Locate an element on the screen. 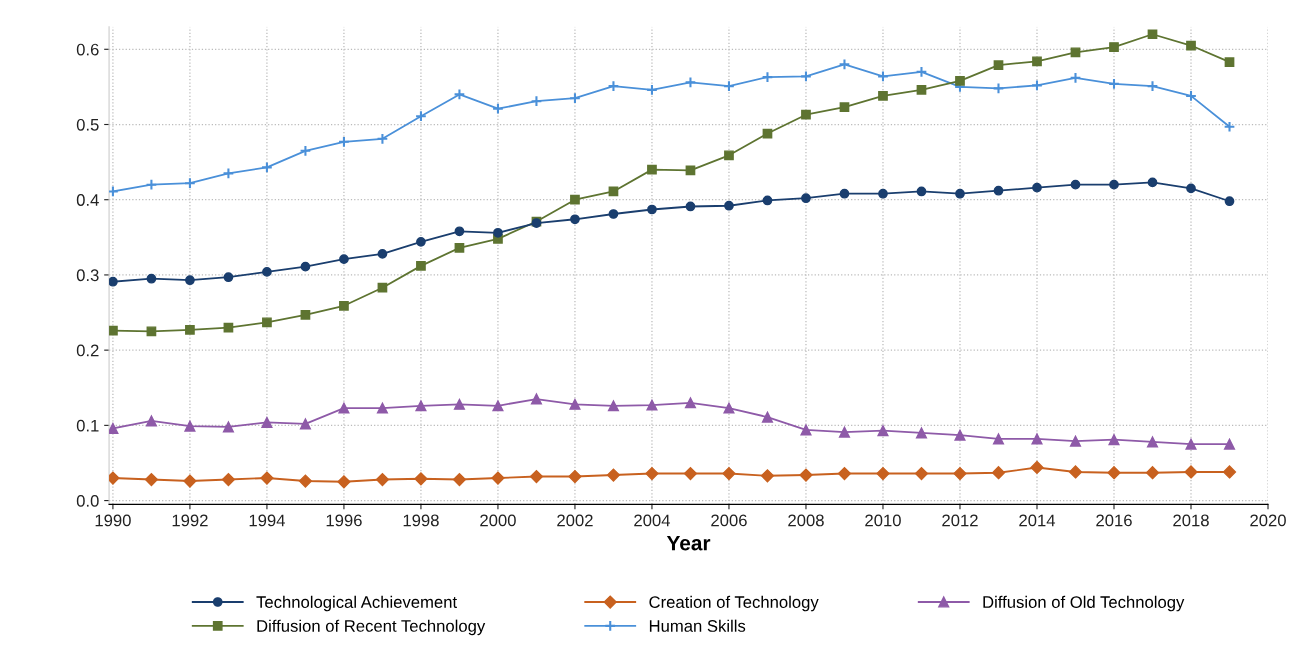  y-tick-label: 0.3 is located at coordinates (87, 275).